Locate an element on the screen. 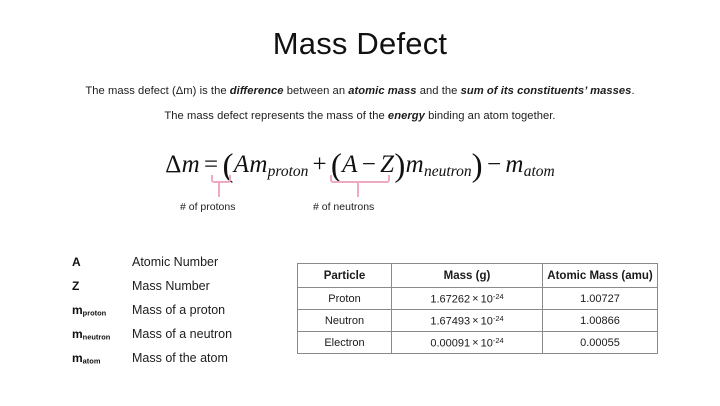 The width and height of the screenshot is (720, 406). subtitle-1-part-3: and the is located at coordinates (438, 91).